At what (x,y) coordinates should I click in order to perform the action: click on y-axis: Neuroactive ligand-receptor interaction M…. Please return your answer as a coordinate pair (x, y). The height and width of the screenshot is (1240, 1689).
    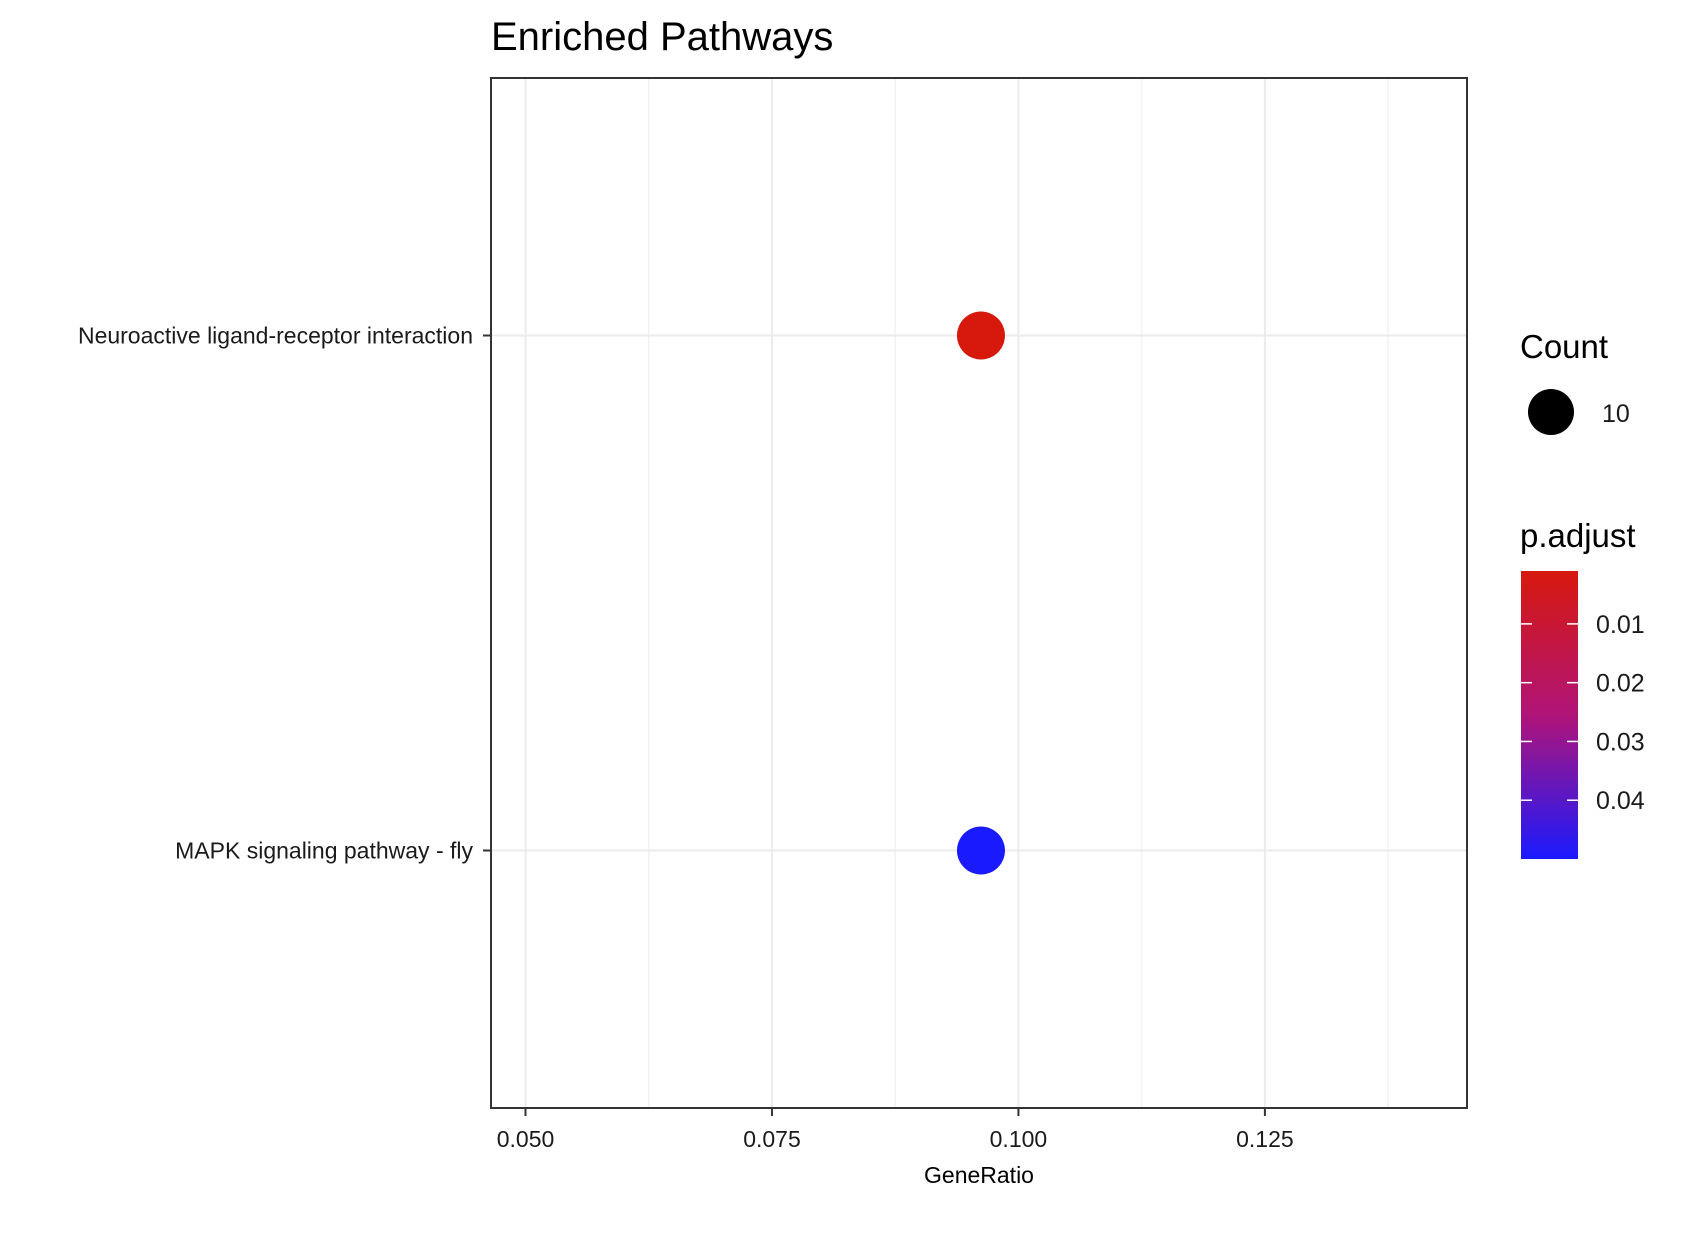
    Looking at the image, I should click on (284, 593).